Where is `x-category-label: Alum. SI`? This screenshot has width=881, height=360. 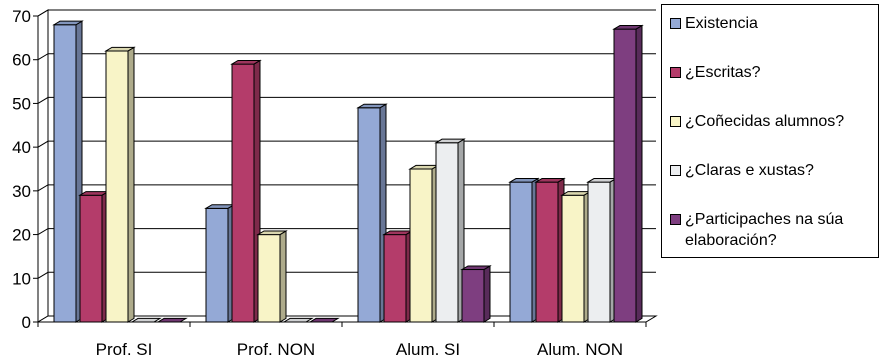 x-category-label: Alum. SI is located at coordinates (428, 349).